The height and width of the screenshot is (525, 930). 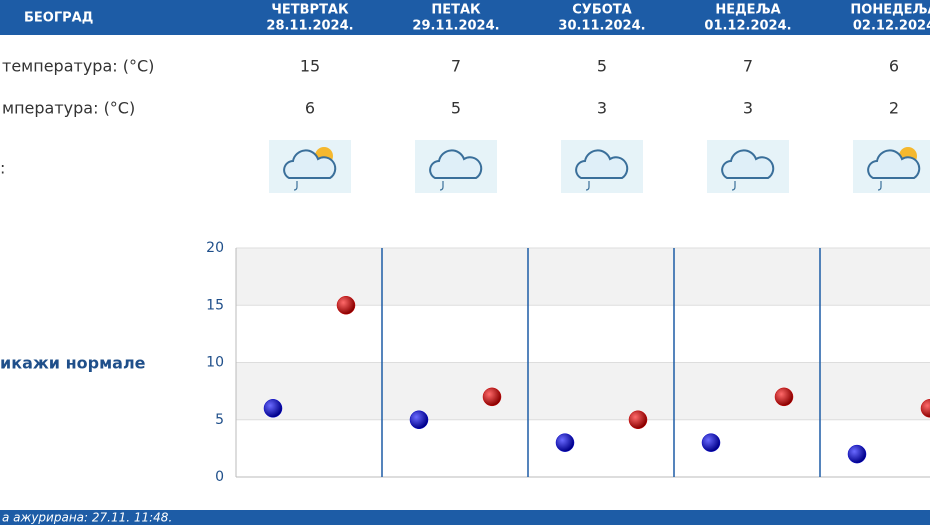 What do you see at coordinates (68, 108) in the screenshot?
I see `row-label: мпература: (°C)` at bounding box center [68, 108].